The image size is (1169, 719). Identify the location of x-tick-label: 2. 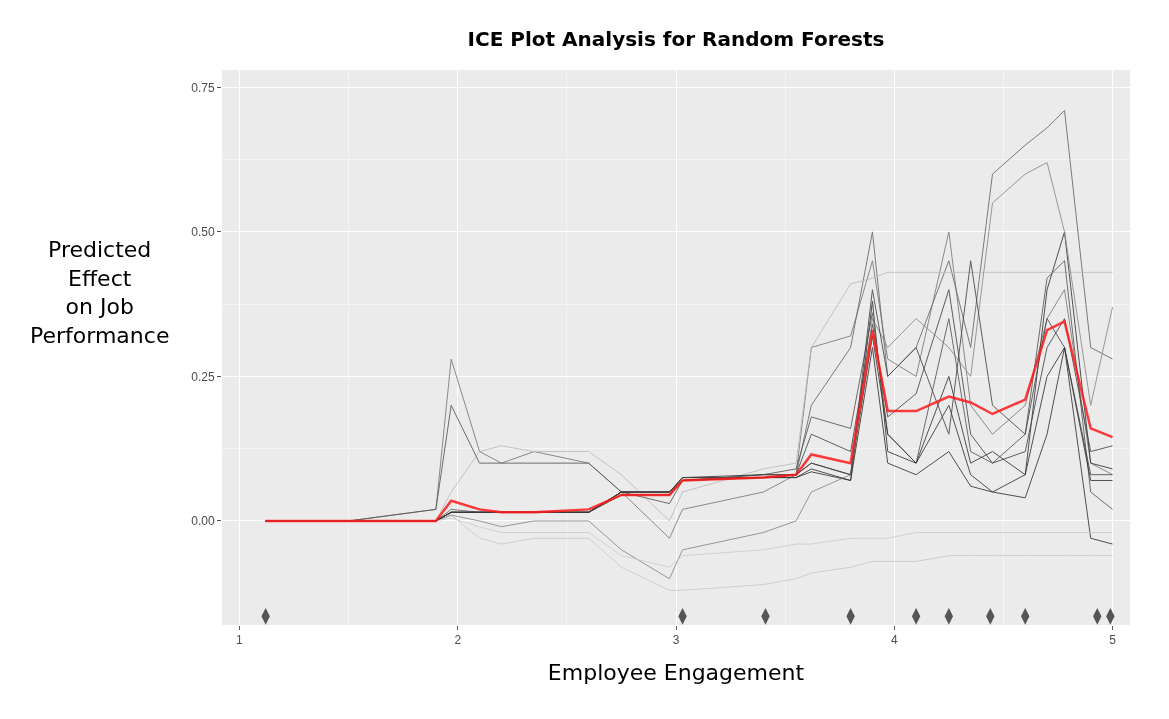
(458, 640).